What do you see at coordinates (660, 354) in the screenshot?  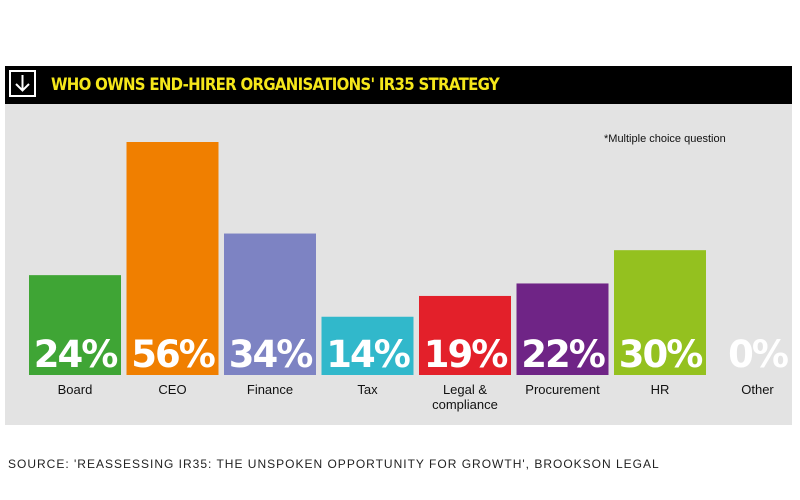 I see `value-label: 30%` at bounding box center [660, 354].